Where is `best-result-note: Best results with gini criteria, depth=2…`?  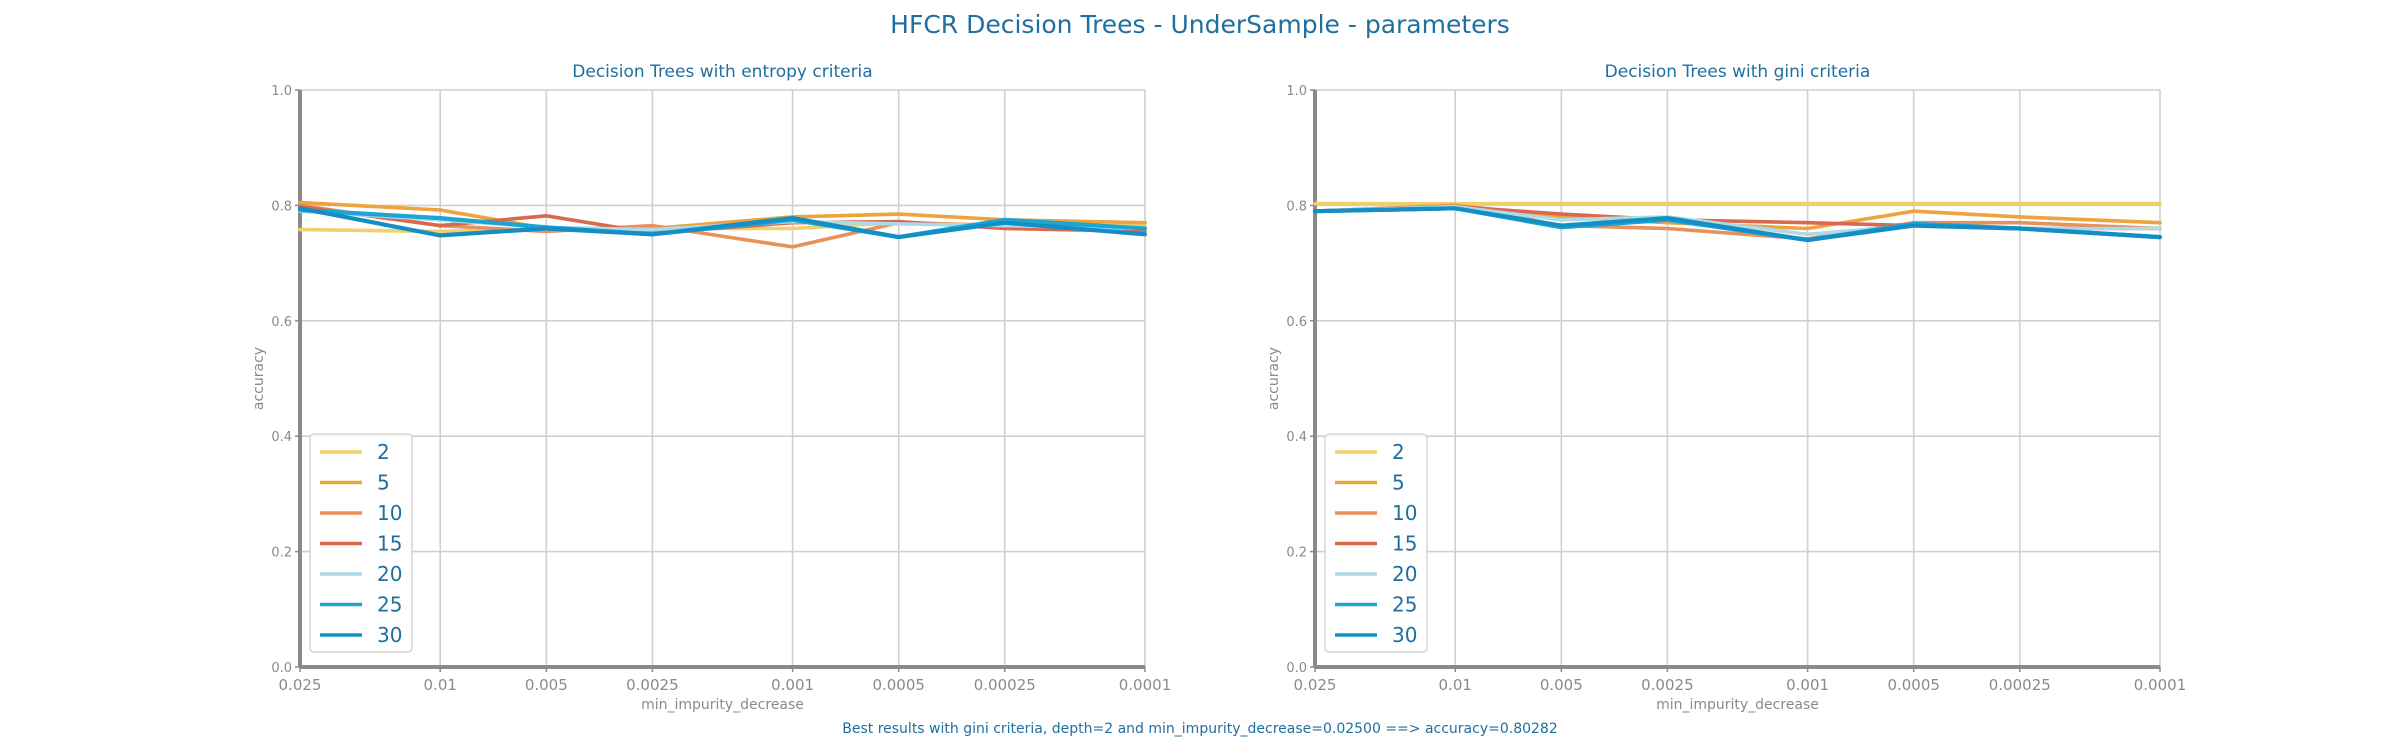
best-result-note: Best results with gini criteria, depth=2… is located at coordinates (1200, 729).